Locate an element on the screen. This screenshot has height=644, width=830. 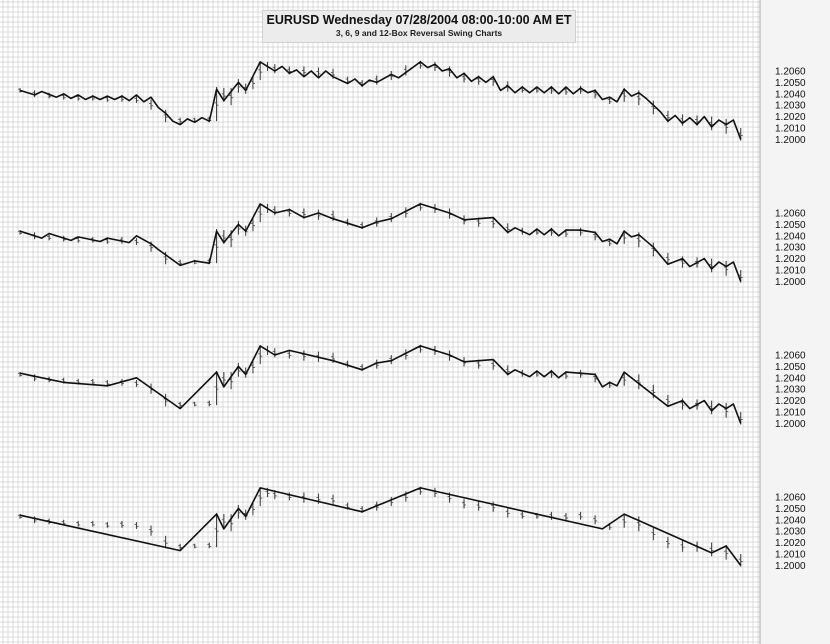
swing-line-3-box is located at coordinates (380, 100).